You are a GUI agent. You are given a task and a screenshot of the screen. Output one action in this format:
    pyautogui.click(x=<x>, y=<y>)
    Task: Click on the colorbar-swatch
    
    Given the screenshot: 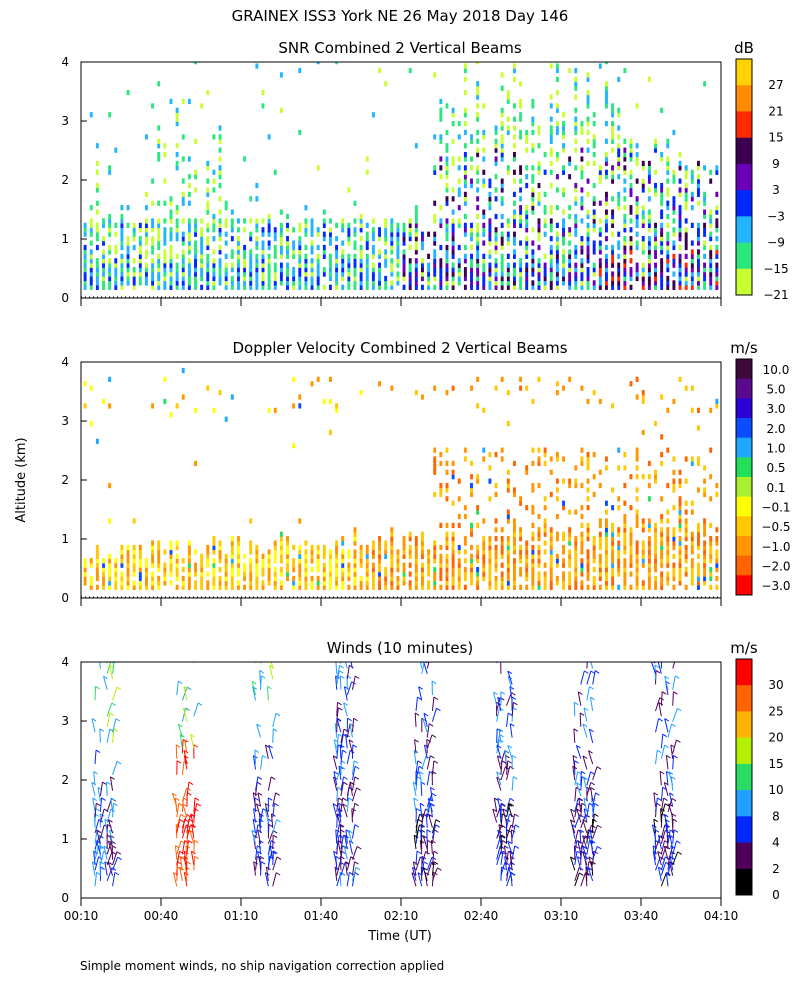 What is the action you would take?
    pyautogui.click(x=744, y=203)
    